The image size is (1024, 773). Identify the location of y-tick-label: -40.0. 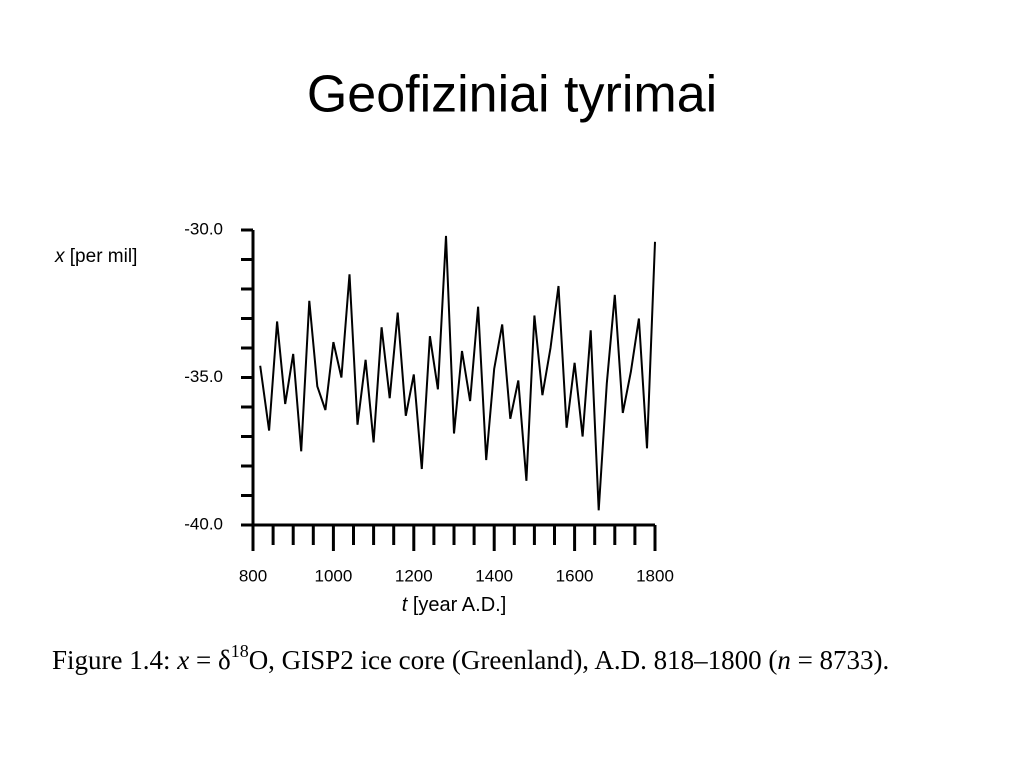
(203, 523).